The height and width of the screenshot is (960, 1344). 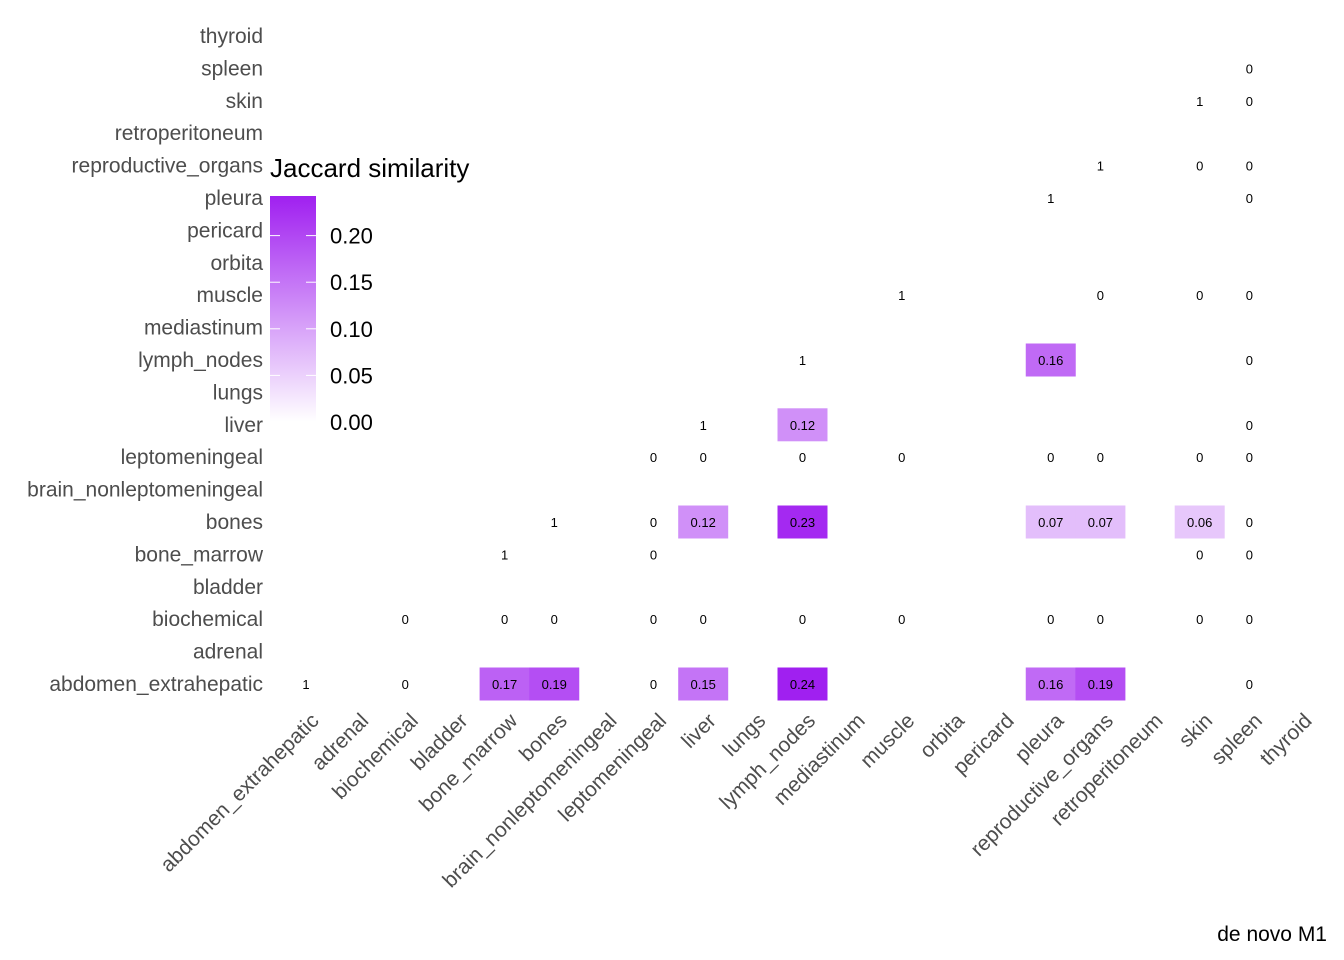 What do you see at coordinates (232, 68) in the screenshot?
I see `y-tick-label: spleen` at bounding box center [232, 68].